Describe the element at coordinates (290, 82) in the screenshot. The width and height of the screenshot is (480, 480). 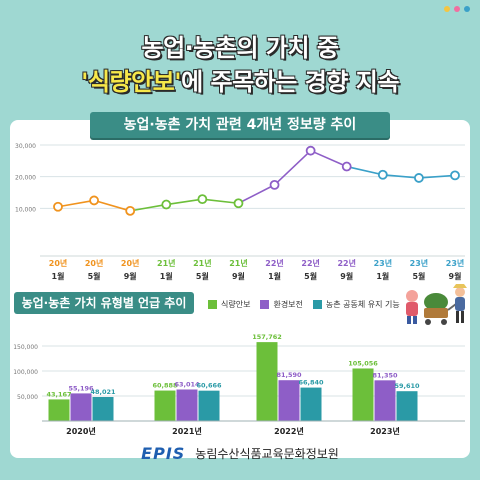
I see `title-rest: 에 주목하는 경향 지속` at that location.